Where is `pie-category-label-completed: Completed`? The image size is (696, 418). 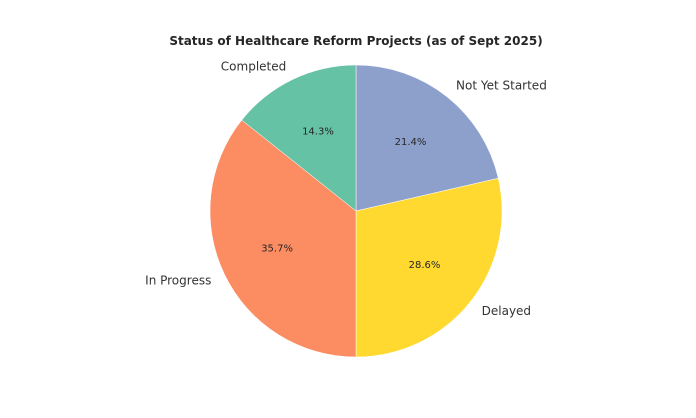 pie-category-label-completed: Completed is located at coordinates (253, 66).